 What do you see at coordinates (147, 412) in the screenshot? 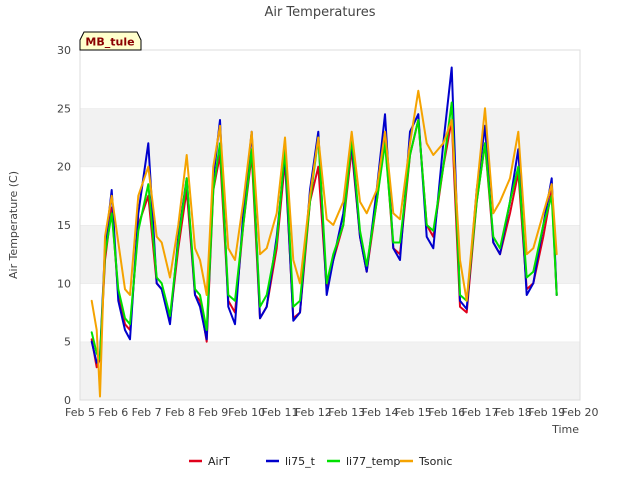
I see `x-tick-label: Feb 7` at bounding box center [147, 412].